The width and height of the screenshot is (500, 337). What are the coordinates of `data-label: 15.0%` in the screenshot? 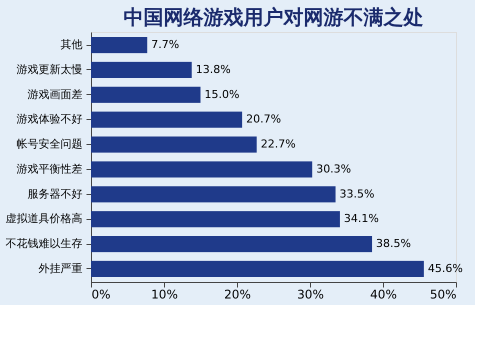 It's located at (222, 94).